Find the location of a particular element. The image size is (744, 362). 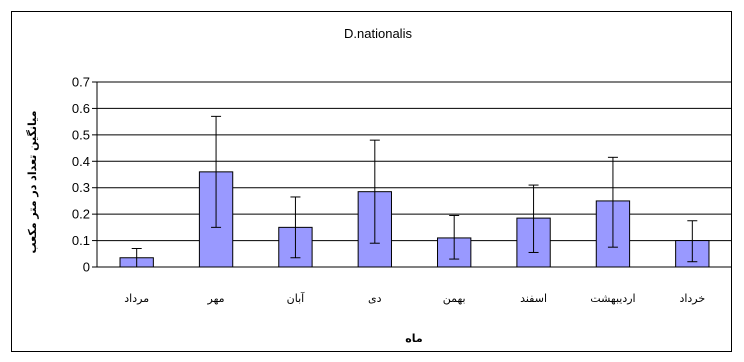

x-category-label-1: مهر is located at coordinates (216, 298).